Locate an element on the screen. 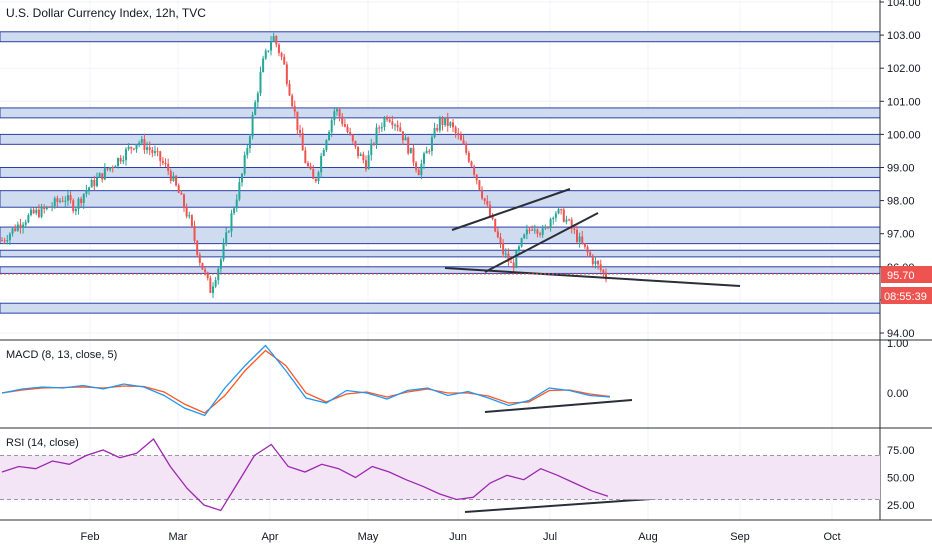 The height and width of the screenshot is (550, 932). rsi-band is located at coordinates (440, 477).